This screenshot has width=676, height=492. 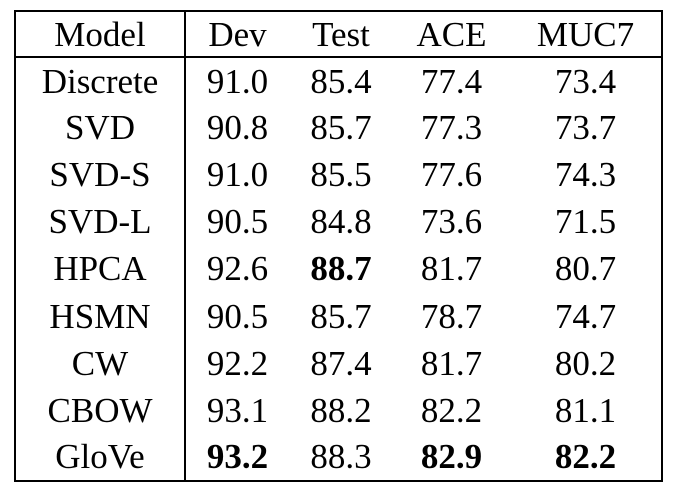 I want to click on dev-score-cell: 93.1, so click(x=237, y=410).